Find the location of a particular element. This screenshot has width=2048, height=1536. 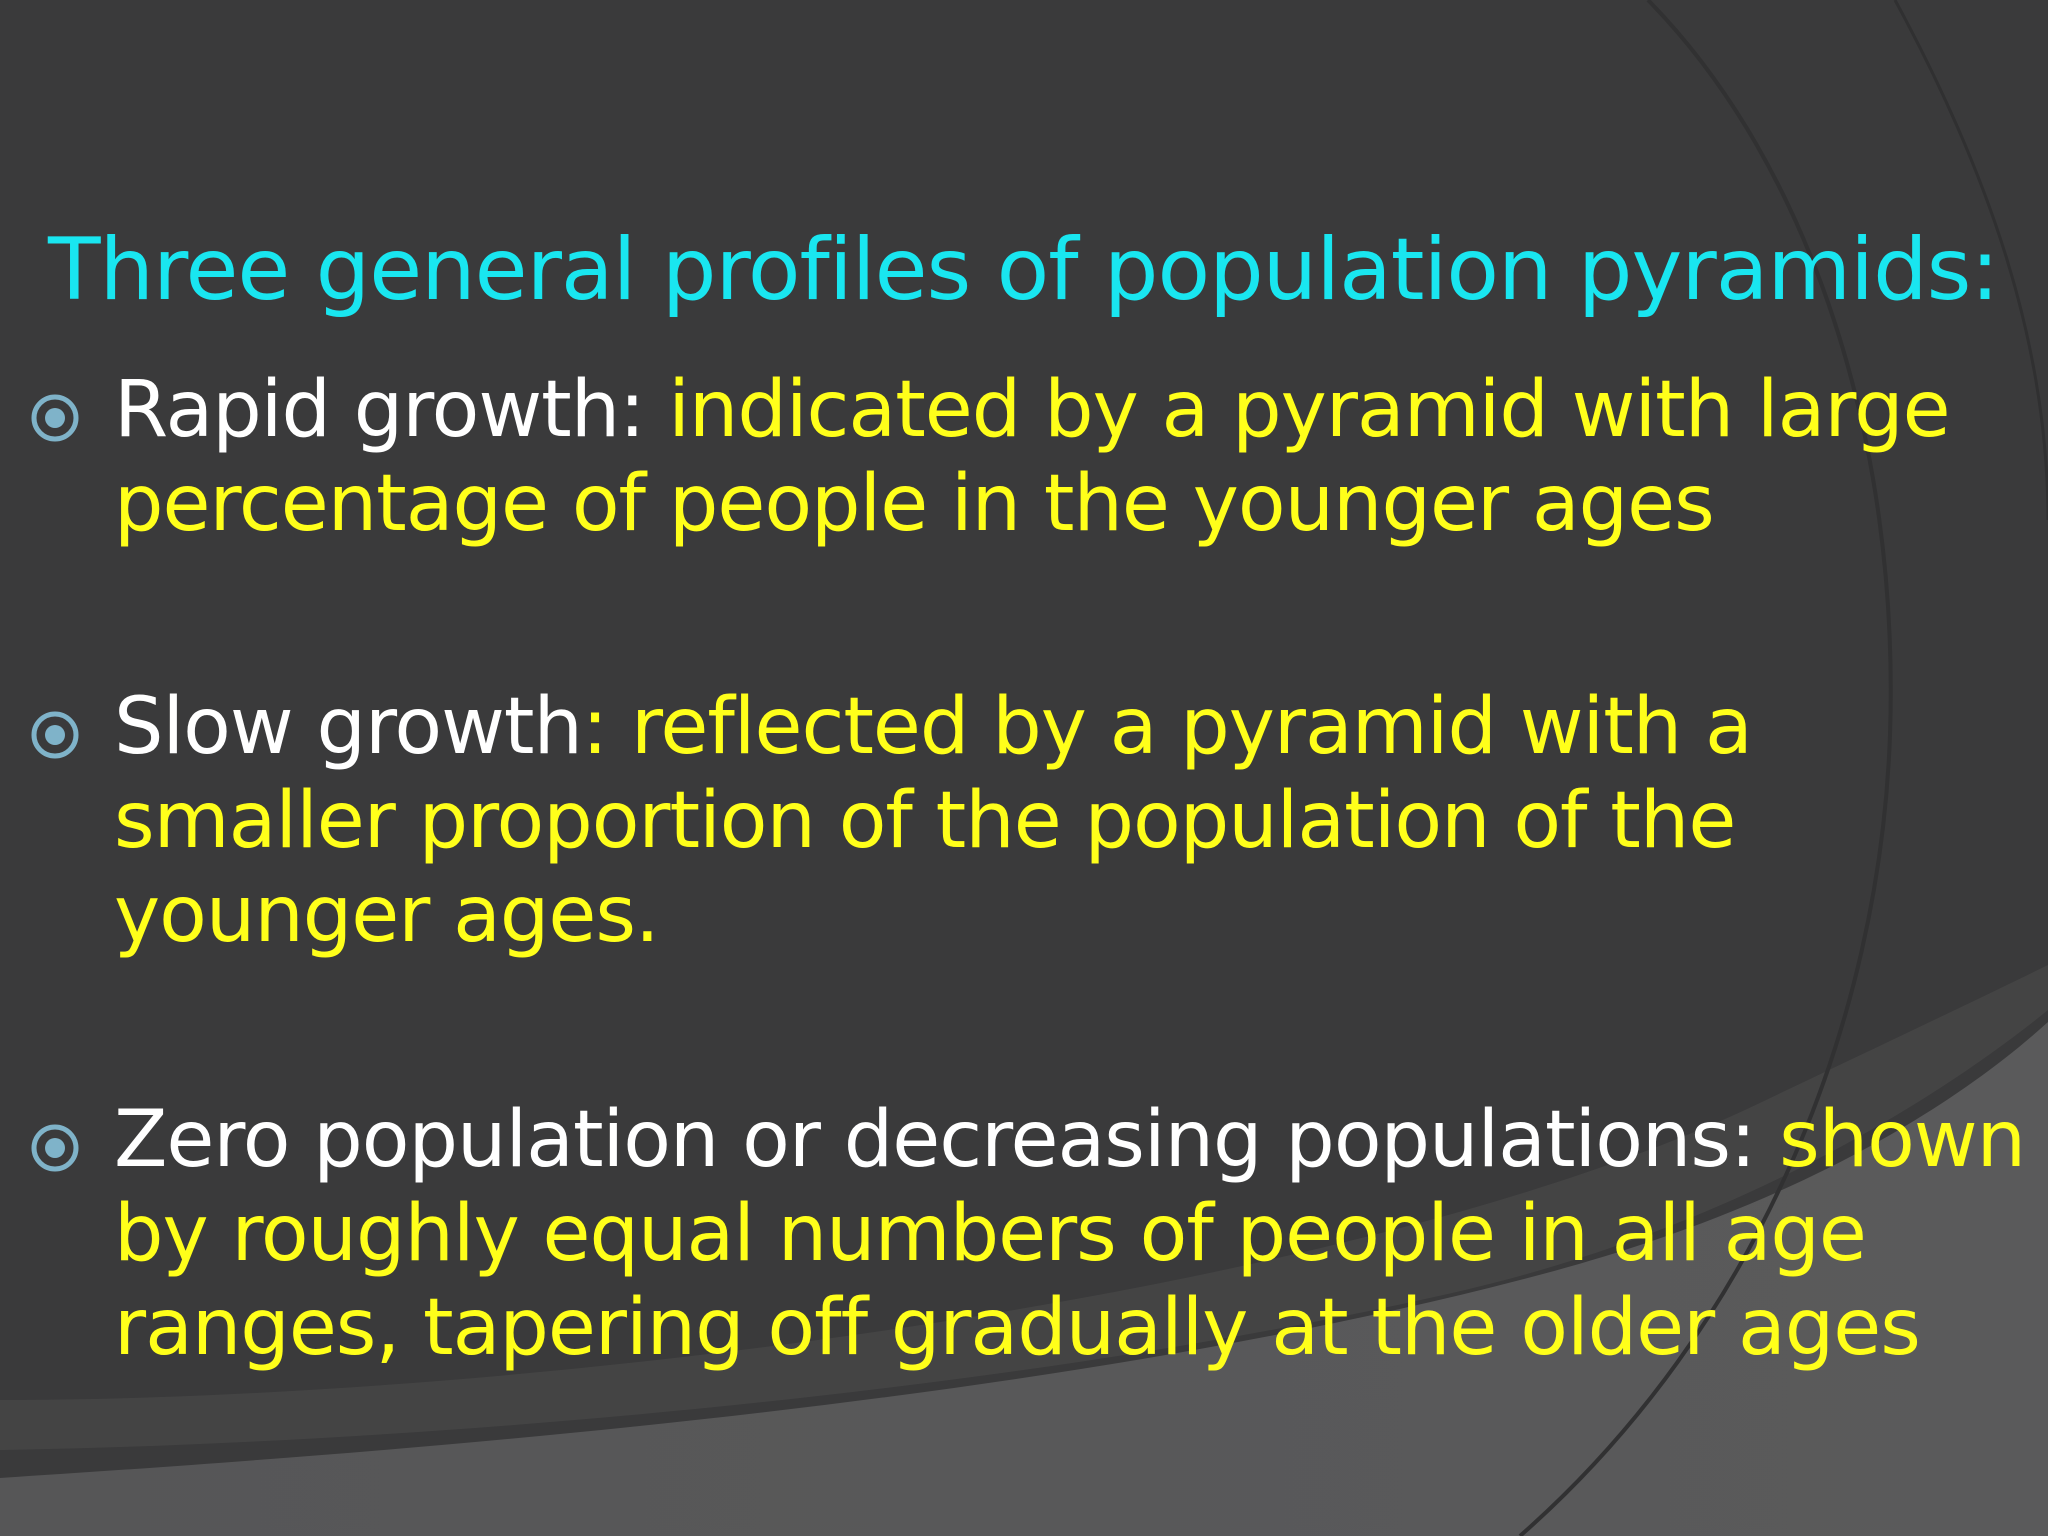

bullet-label: Slow growth is located at coordinates (348, 727).